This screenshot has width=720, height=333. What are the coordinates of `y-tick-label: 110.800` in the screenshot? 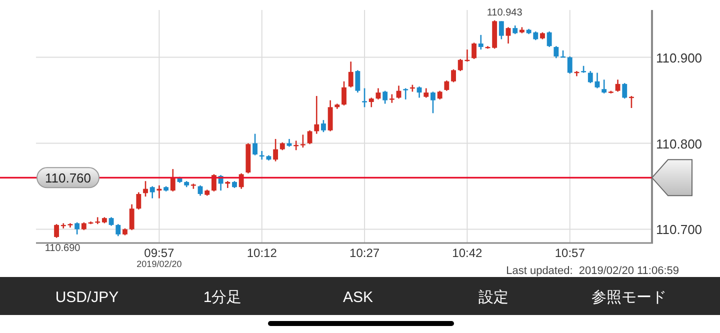 It's located at (679, 144).